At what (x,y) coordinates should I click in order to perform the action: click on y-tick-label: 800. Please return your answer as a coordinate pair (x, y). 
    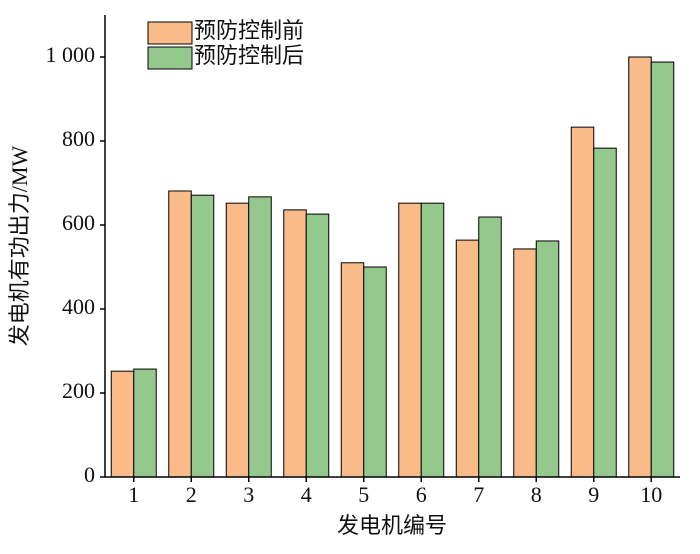
    Looking at the image, I should click on (78, 138).